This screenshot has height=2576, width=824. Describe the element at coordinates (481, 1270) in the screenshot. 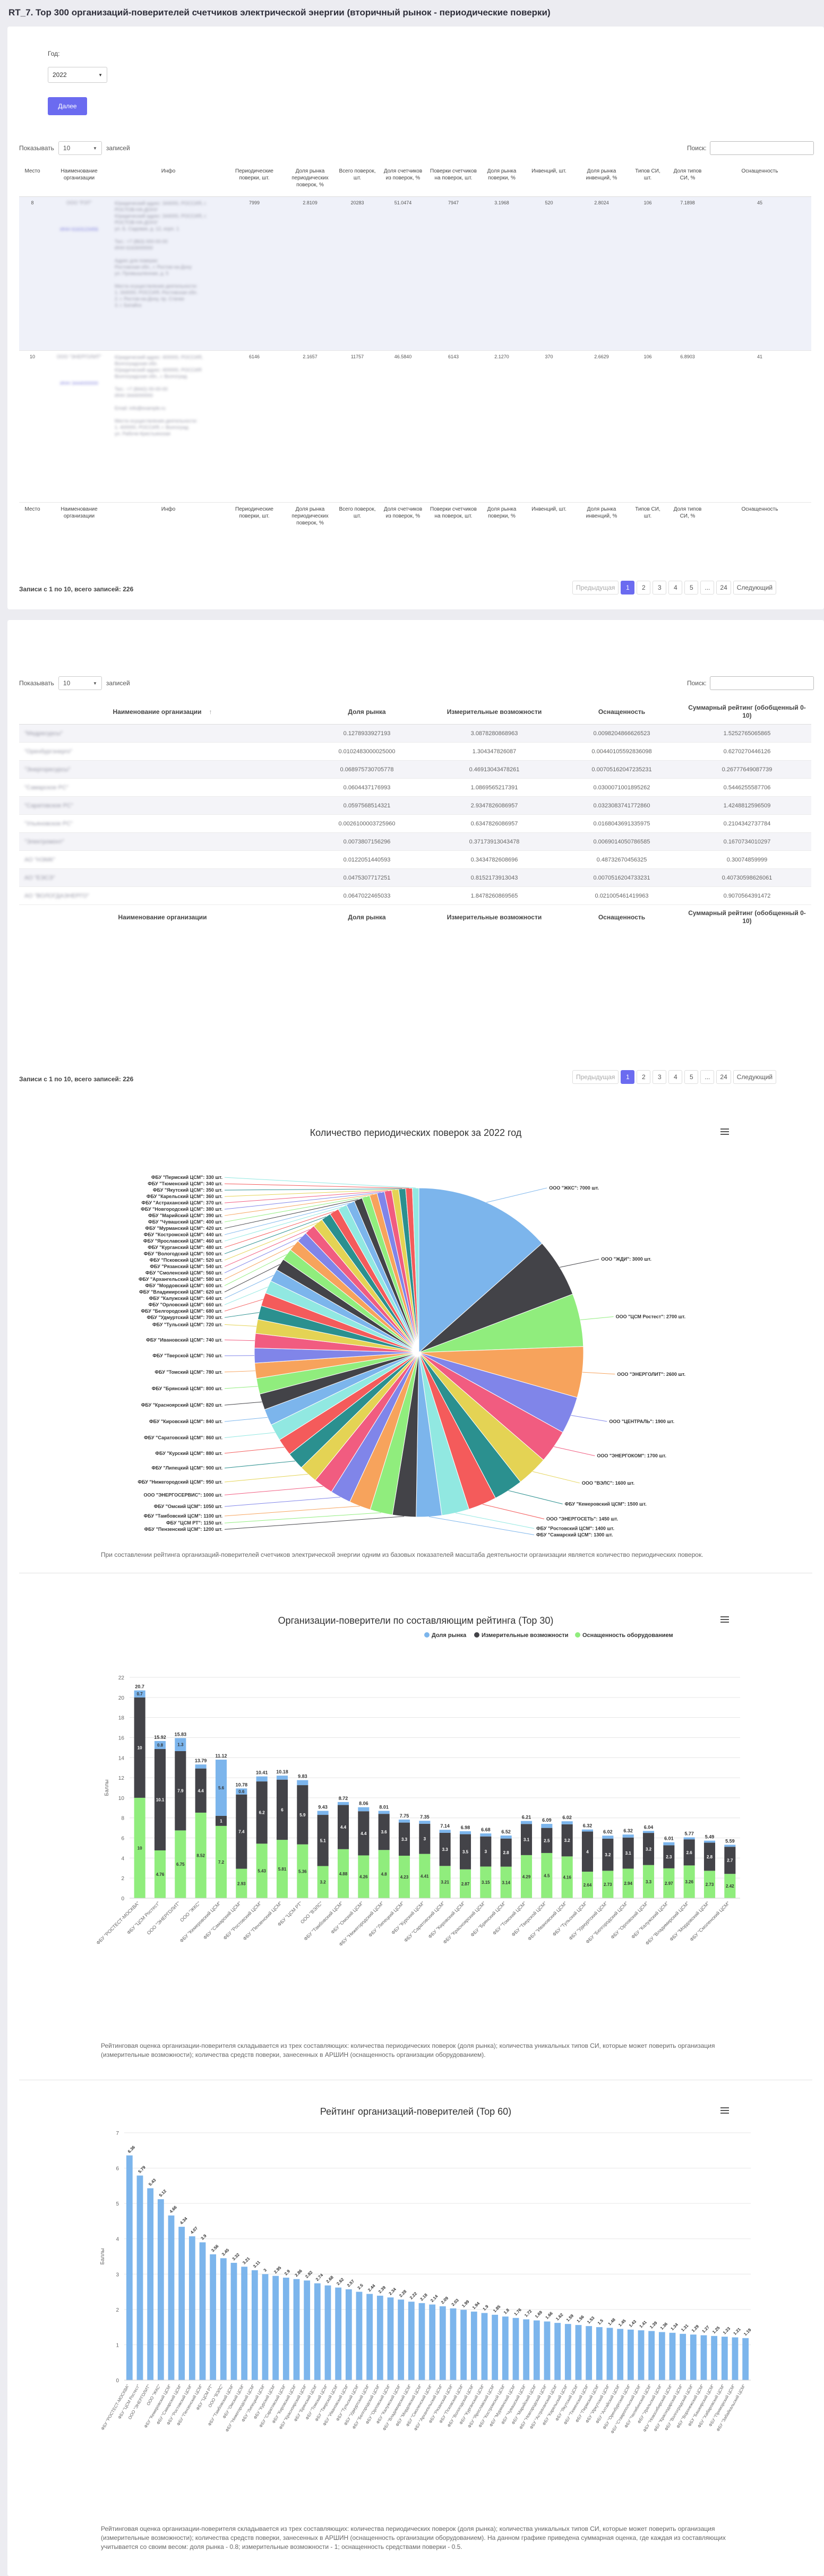

I see `pie-slice` at that location.